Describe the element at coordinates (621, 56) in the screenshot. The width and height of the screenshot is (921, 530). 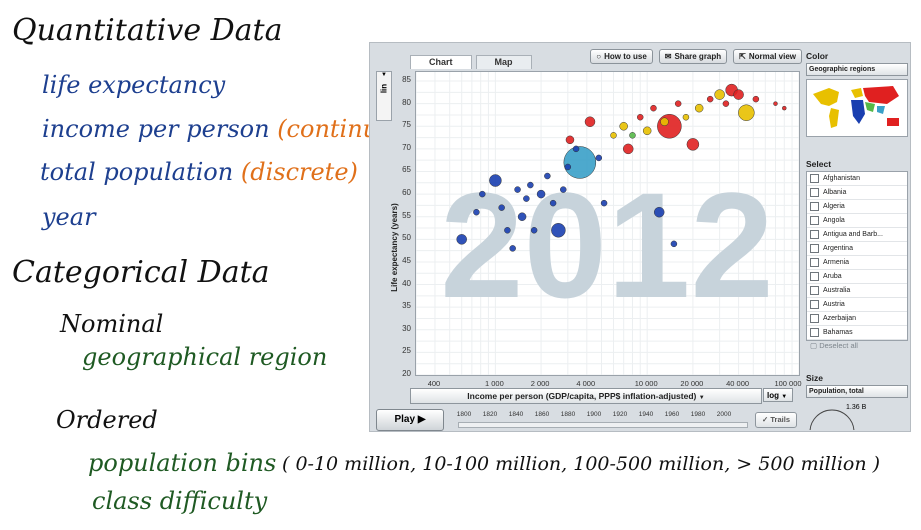
I see `how-to-use-button: ○ How to use` at that location.